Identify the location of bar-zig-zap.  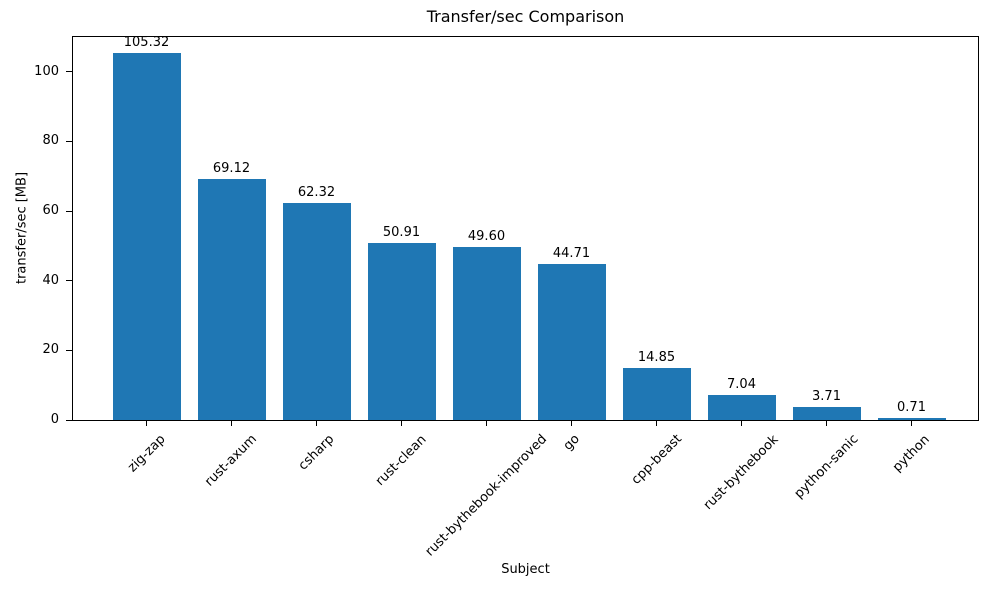
(146, 236).